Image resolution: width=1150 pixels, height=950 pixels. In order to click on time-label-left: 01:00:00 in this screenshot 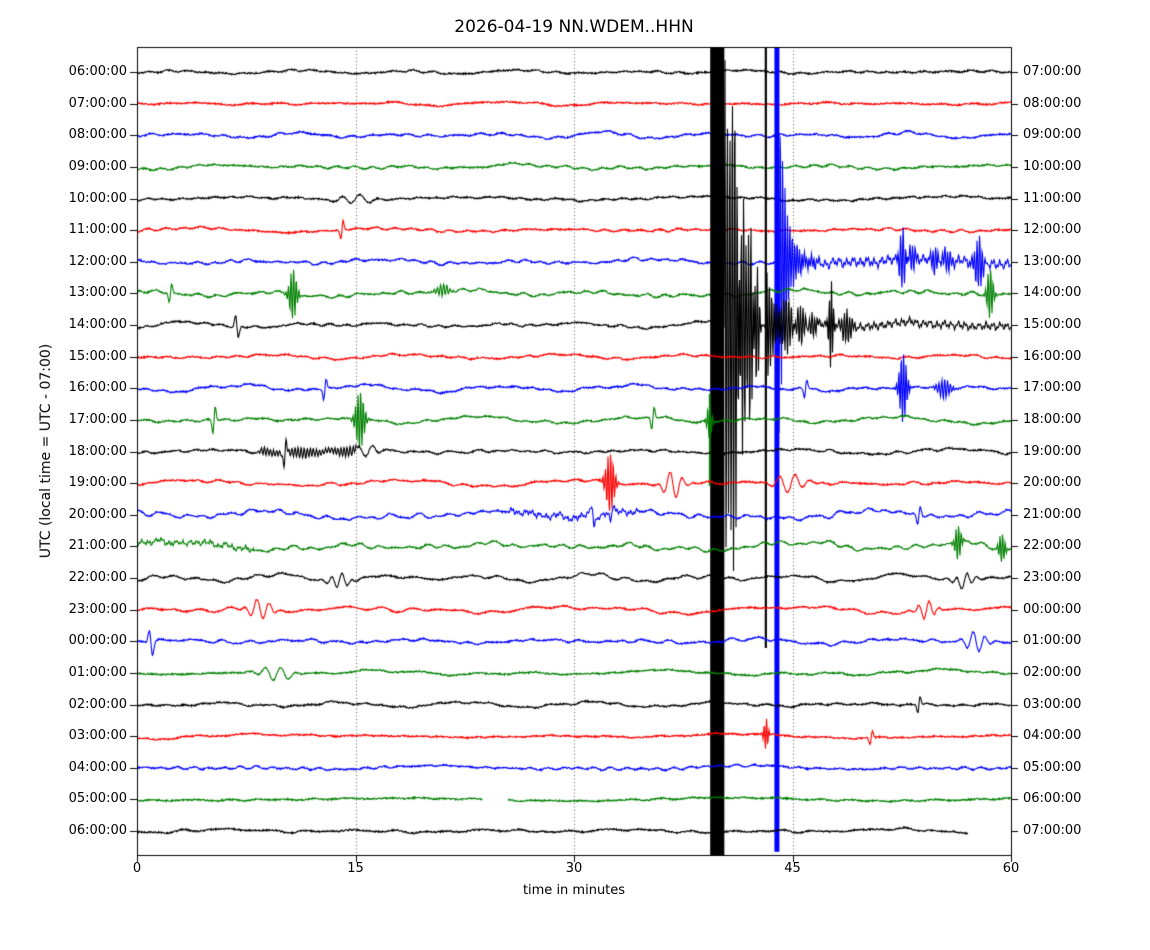, I will do `click(97, 672)`.